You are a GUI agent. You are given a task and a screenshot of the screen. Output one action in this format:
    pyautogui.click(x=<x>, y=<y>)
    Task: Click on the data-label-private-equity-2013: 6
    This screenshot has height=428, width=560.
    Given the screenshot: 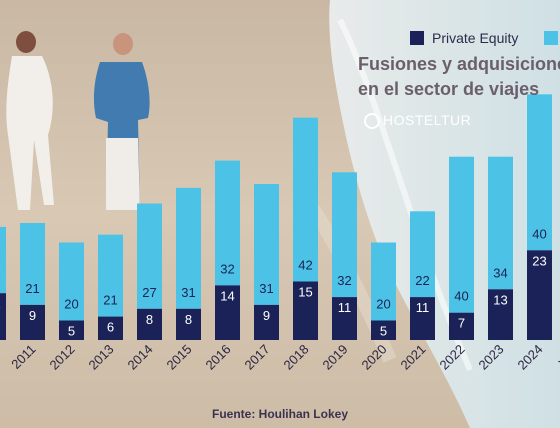 What is the action you would take?
    pyautogui.click(x=110, y=327)
    